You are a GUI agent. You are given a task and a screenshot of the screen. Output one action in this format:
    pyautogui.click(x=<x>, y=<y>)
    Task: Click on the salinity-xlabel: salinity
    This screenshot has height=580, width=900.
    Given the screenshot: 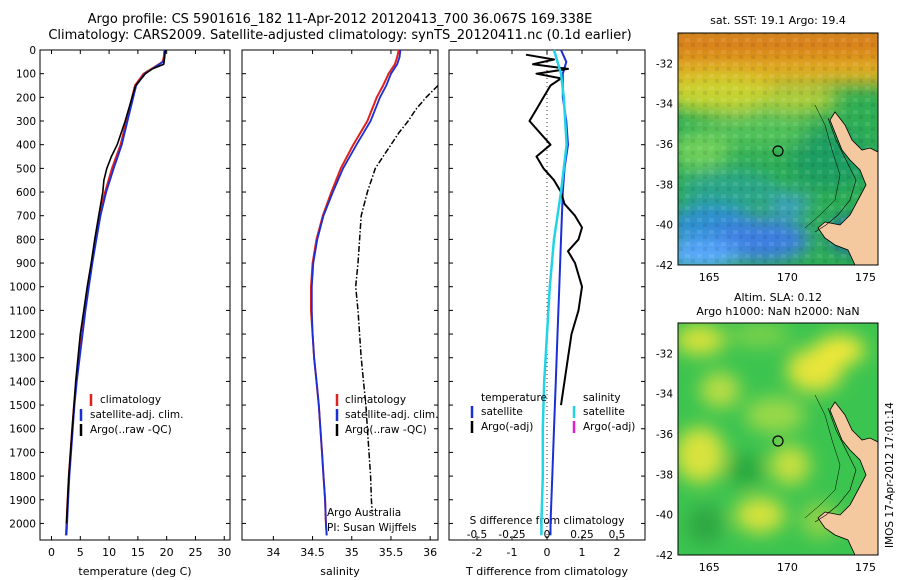 What is the action you would take?
    pyautogui.click(x=340, y=571)
    